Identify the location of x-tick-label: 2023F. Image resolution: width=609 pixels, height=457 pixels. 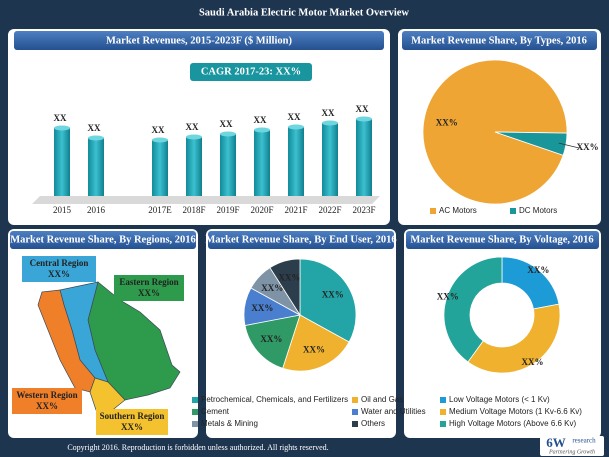
(363, 210).